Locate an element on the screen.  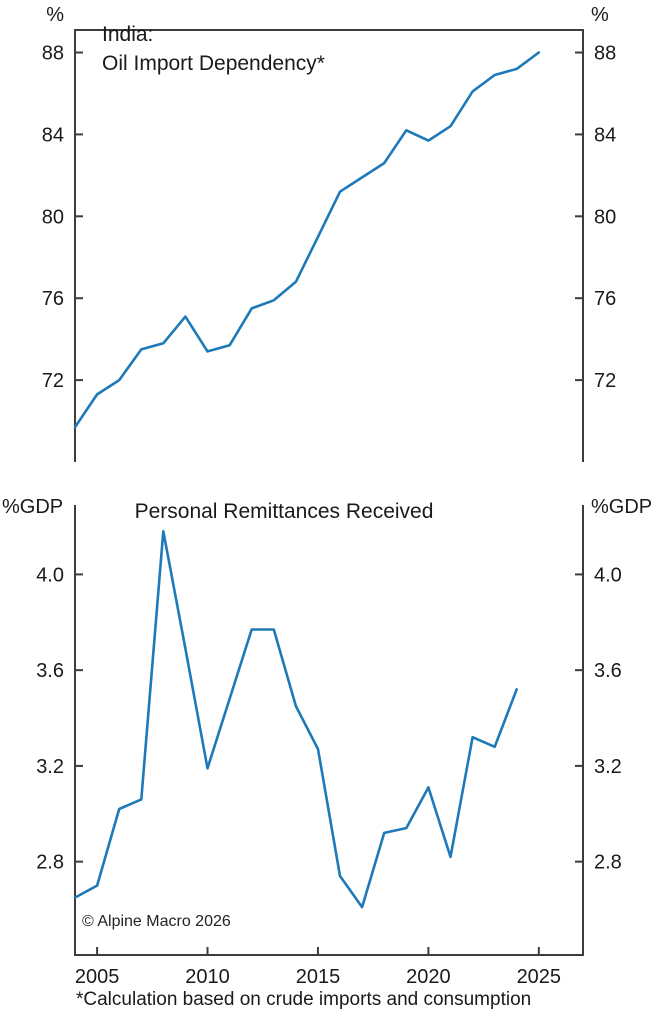
top-panel-y-tick-label-left: 76 is located at coordinates (53, 299).